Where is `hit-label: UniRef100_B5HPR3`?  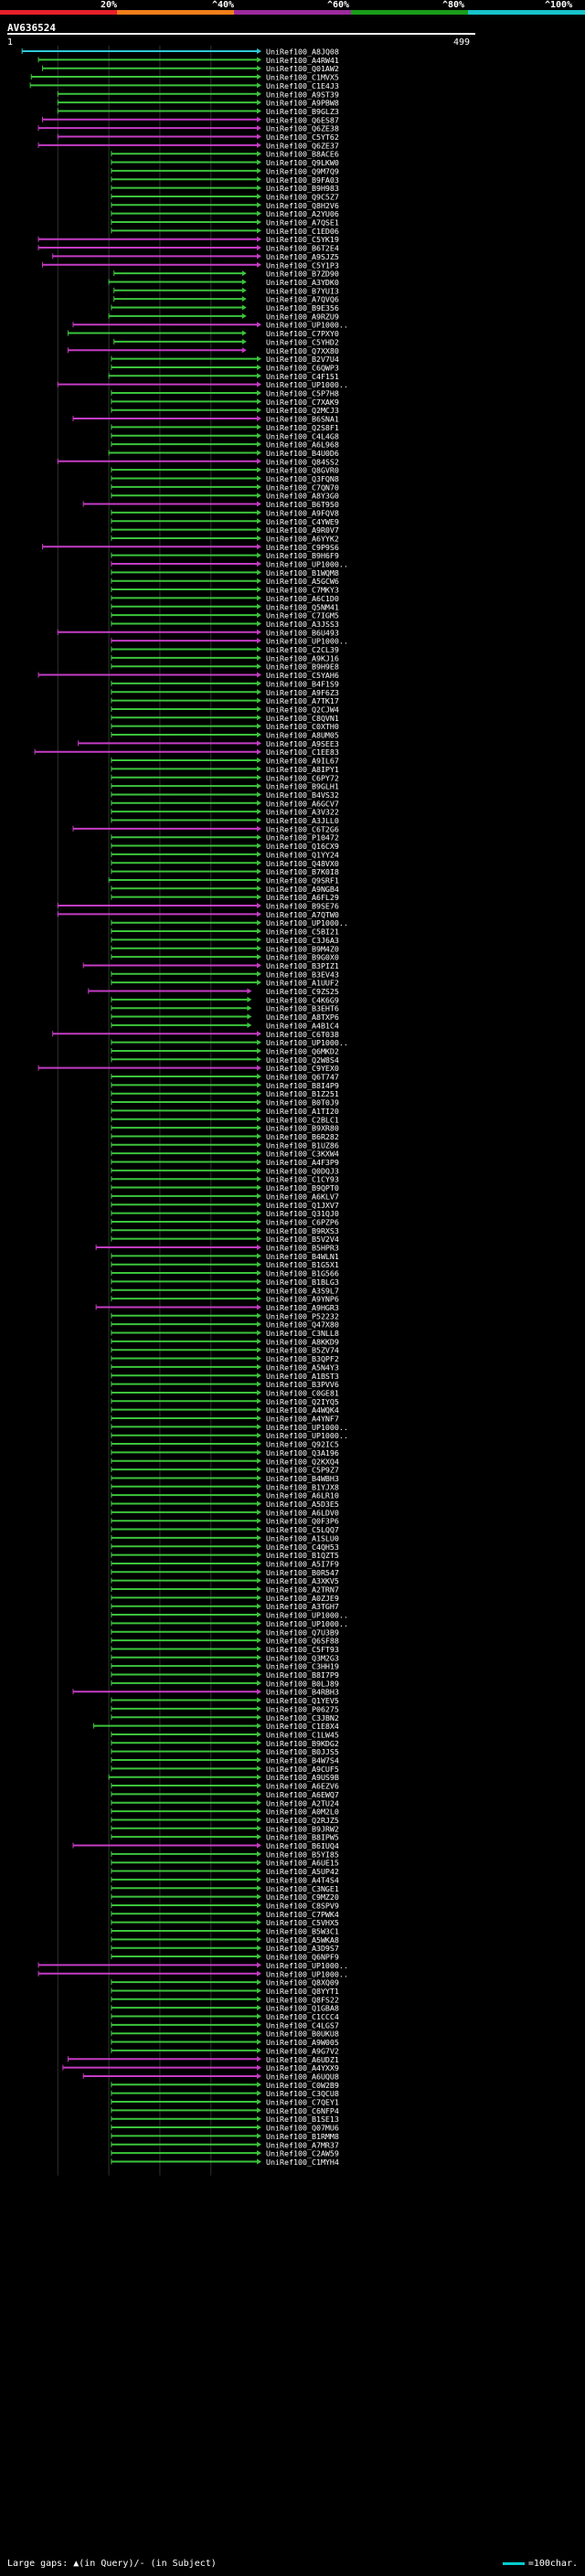 hit-label: UniRef100_B5HPR3 is located at coordinates (302, 1248).